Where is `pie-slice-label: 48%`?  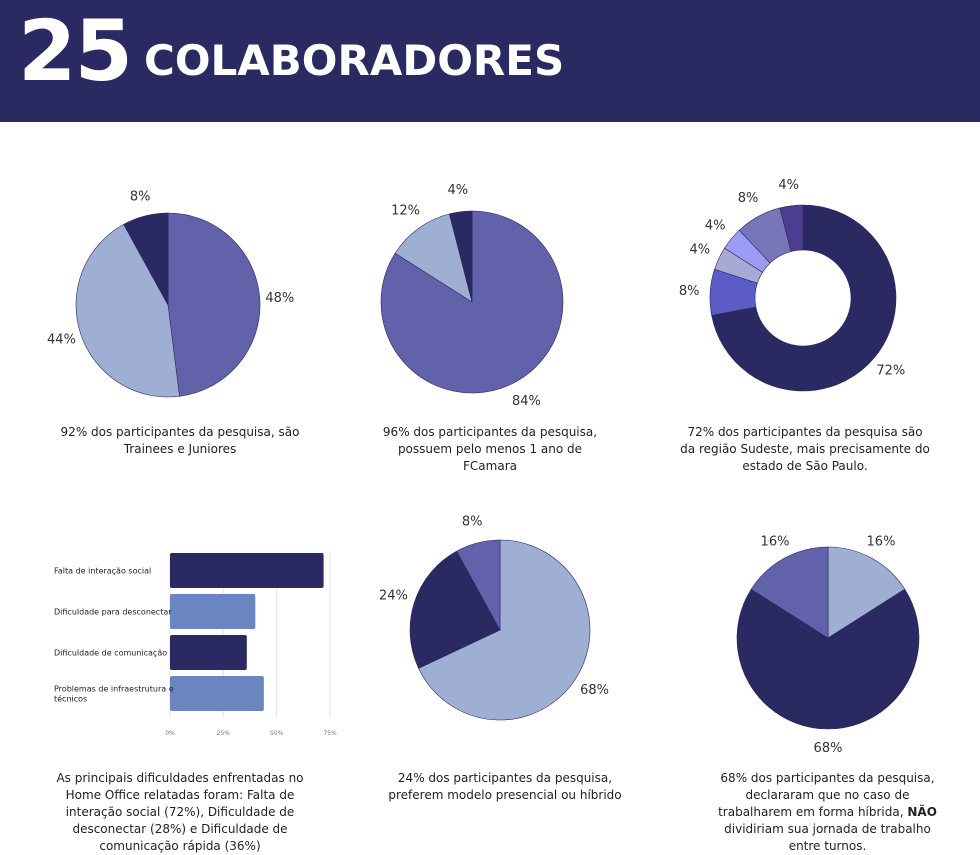 pie-slice-label: 48% is located at coordinates (279, 298).